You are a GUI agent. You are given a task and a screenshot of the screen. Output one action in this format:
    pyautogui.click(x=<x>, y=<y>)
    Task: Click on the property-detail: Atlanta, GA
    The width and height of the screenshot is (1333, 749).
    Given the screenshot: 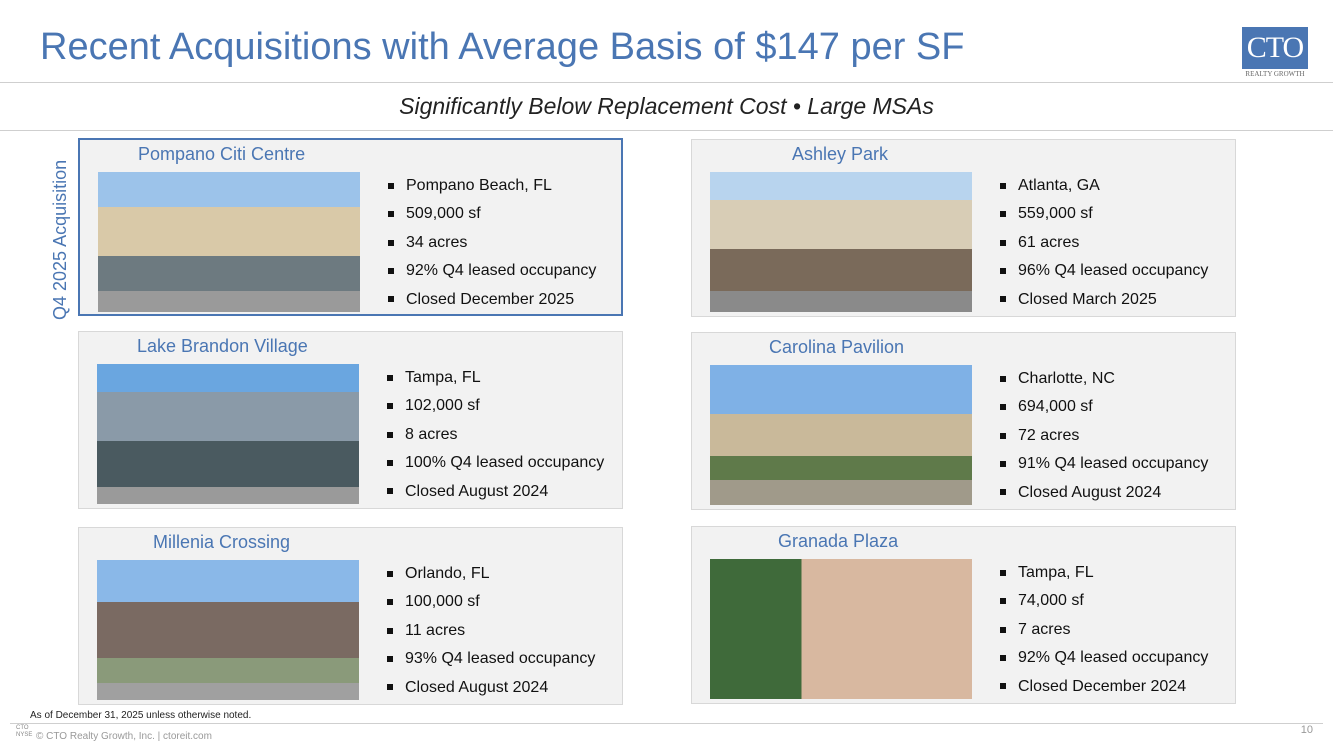 What is the action you would take?
    pyautogui.click(x=1104, y=190)
    